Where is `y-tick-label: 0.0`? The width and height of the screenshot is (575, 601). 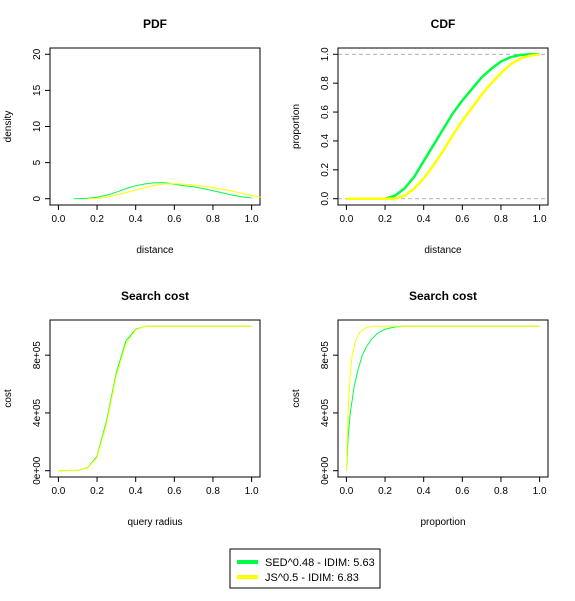 y-tick-label: 0.0 is located at coordinates (325, 198).